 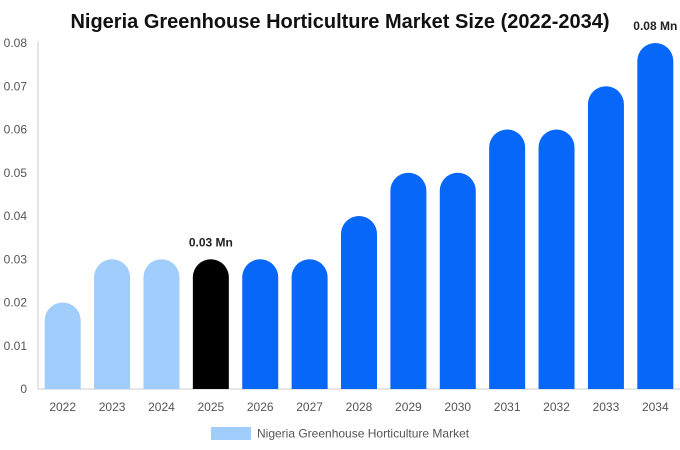 What do you see at coordinates (507, 259) in the screenshot?
I see `bar-2031` at bounding box center [507, 259].